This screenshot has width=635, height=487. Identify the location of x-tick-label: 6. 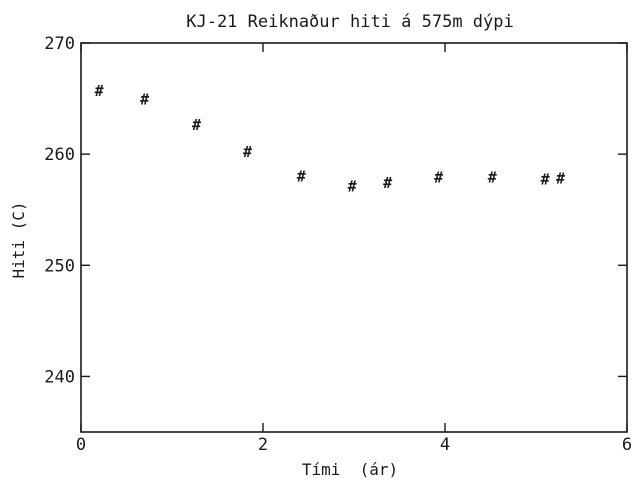
(627, 445).